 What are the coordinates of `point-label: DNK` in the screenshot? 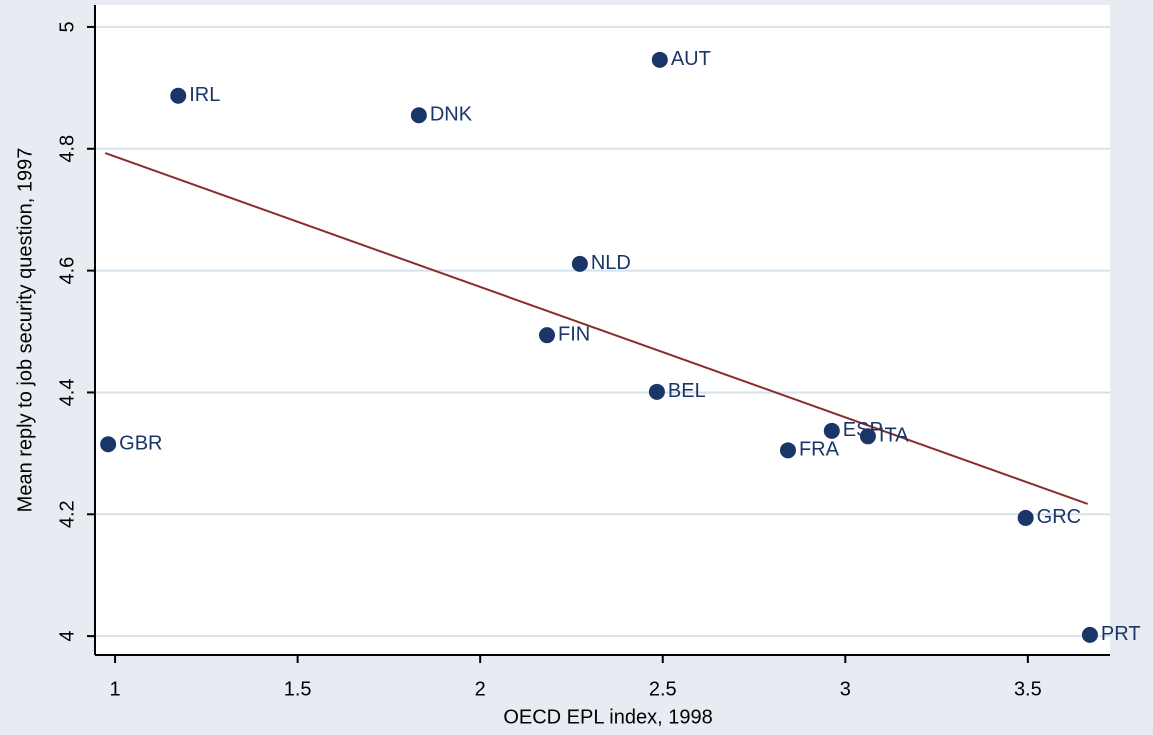 It's located at (451, 115).